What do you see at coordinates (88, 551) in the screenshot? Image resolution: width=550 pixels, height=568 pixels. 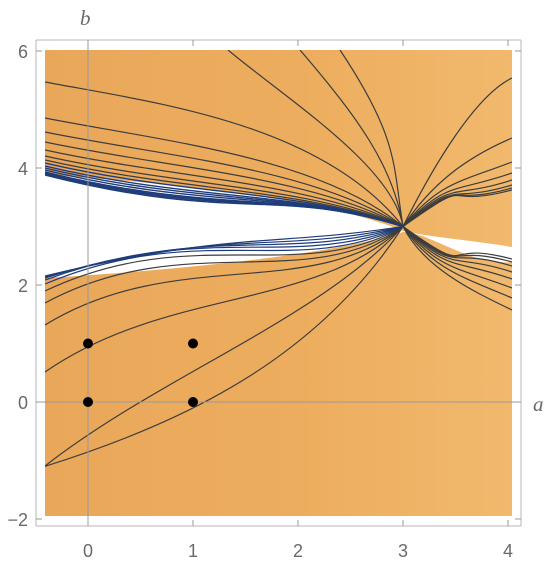 I see `x-tick-label: 0` at bounding box center [88, 551].